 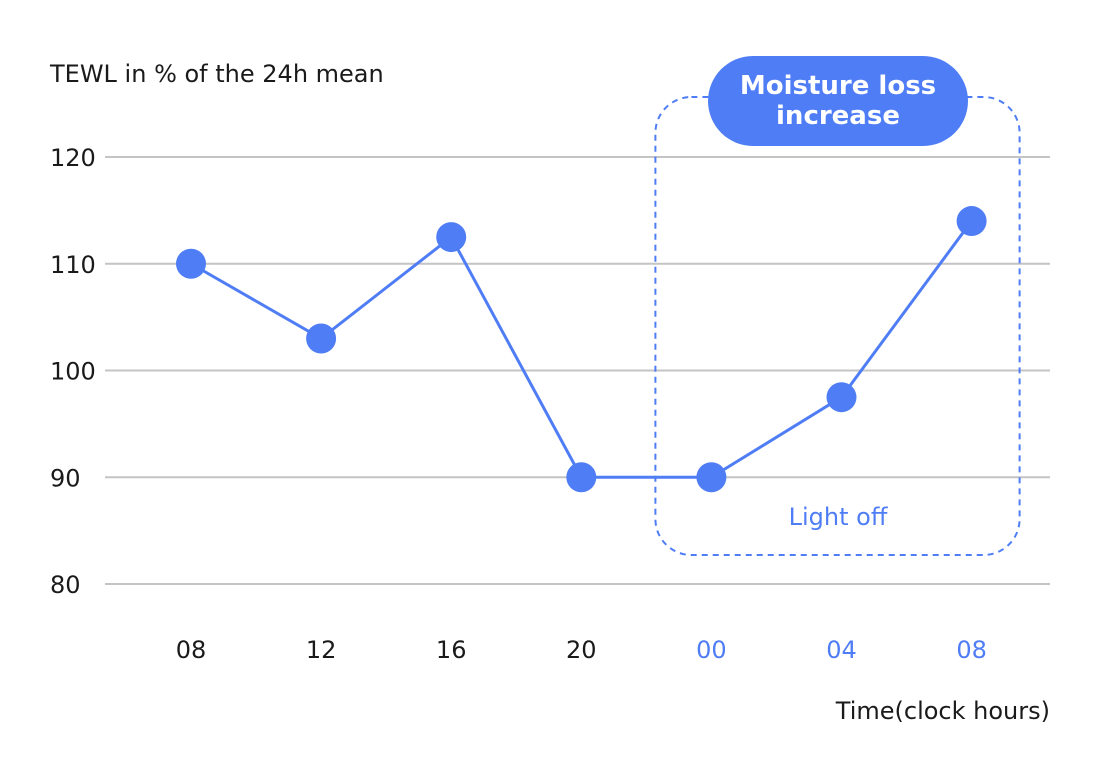 I want to click on x-tick-labels: 08 12 16 20 00 04 08, so click(x=581, y=650).